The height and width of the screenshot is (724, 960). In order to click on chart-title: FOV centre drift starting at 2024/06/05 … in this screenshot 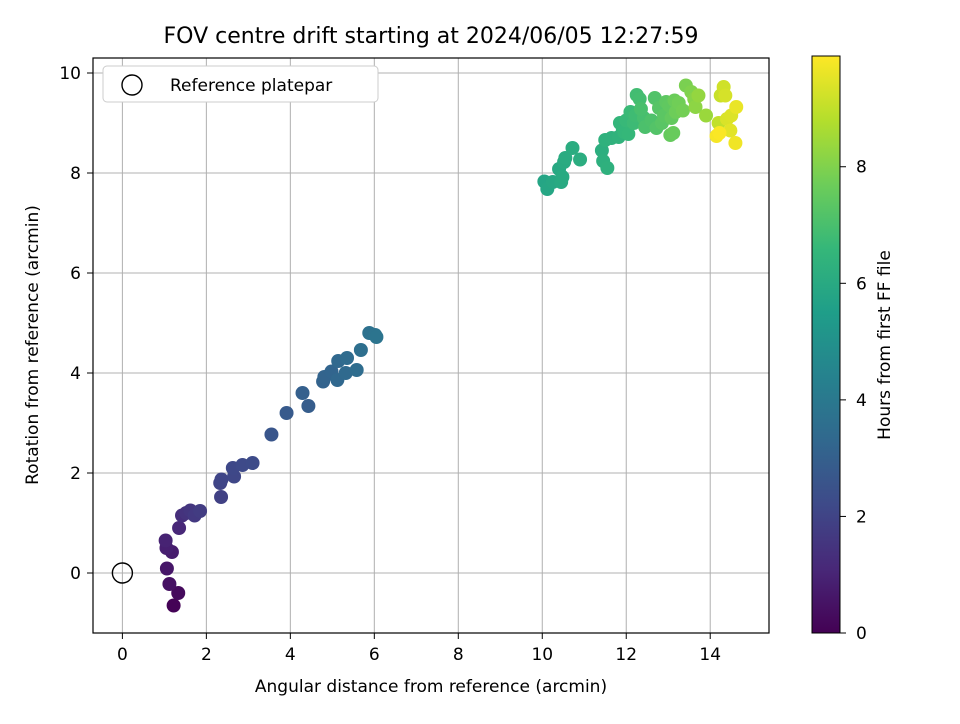, I will do `click(431, 36)`.